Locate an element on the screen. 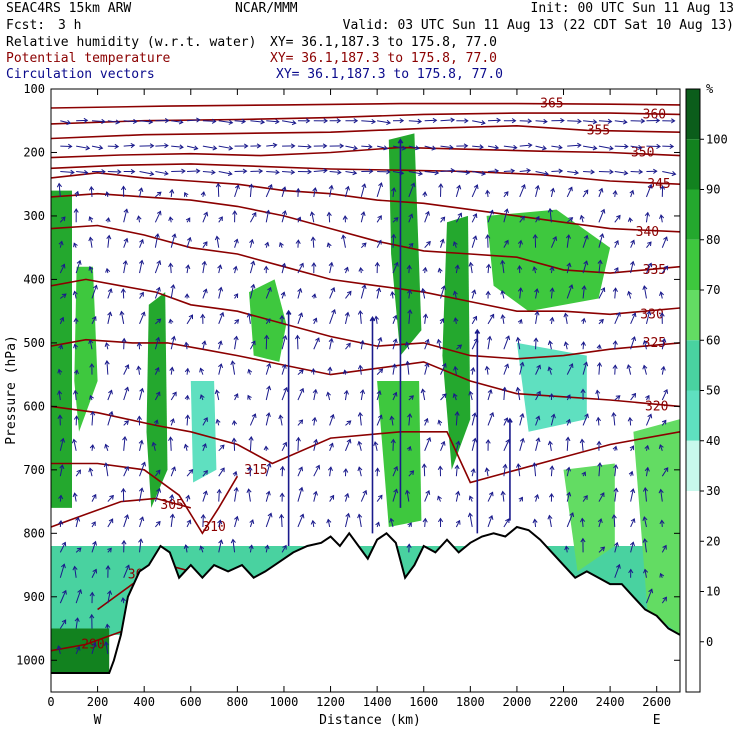 The width and height of the screenshot is (740, 740). updraft-vector-head is located at coordinates (510, 420).